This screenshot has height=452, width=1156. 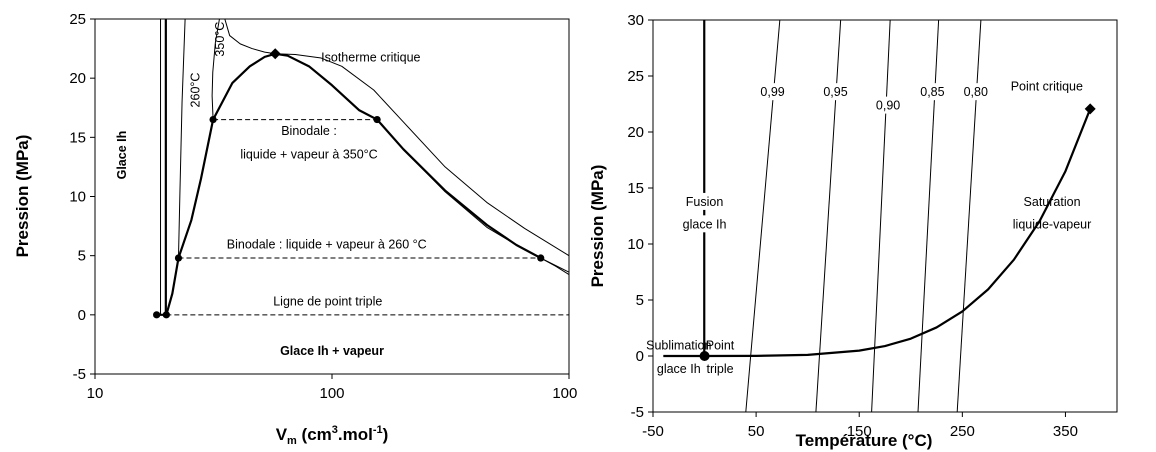 I want to click on annotation-label: 0,99, so click(x=772, y=92).